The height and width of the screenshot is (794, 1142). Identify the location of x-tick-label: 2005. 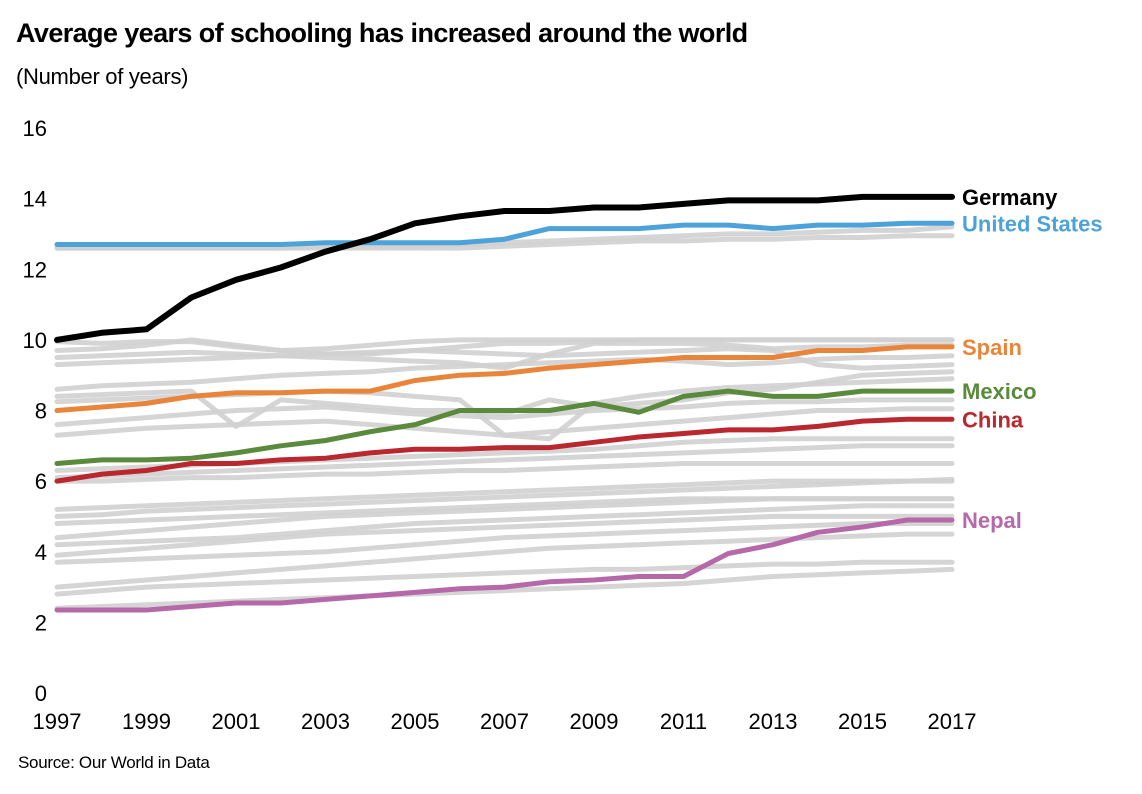
(415, 721).